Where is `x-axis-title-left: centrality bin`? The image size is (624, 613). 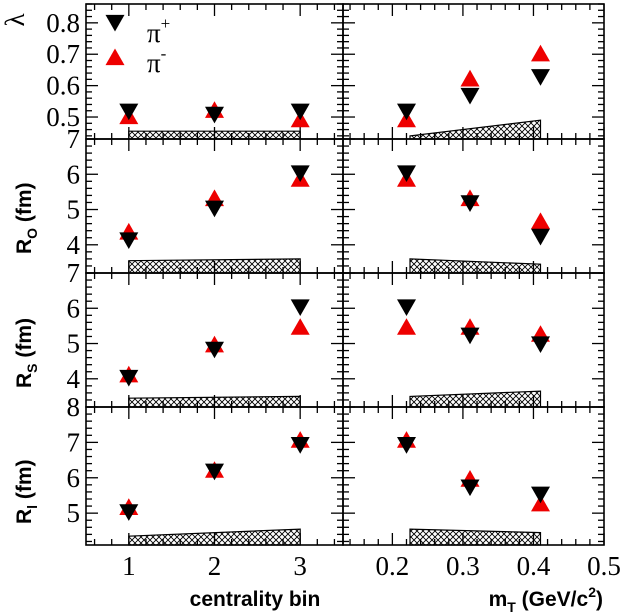
x-axis-title-left: centrality bin is located at coordinates (255, 599).